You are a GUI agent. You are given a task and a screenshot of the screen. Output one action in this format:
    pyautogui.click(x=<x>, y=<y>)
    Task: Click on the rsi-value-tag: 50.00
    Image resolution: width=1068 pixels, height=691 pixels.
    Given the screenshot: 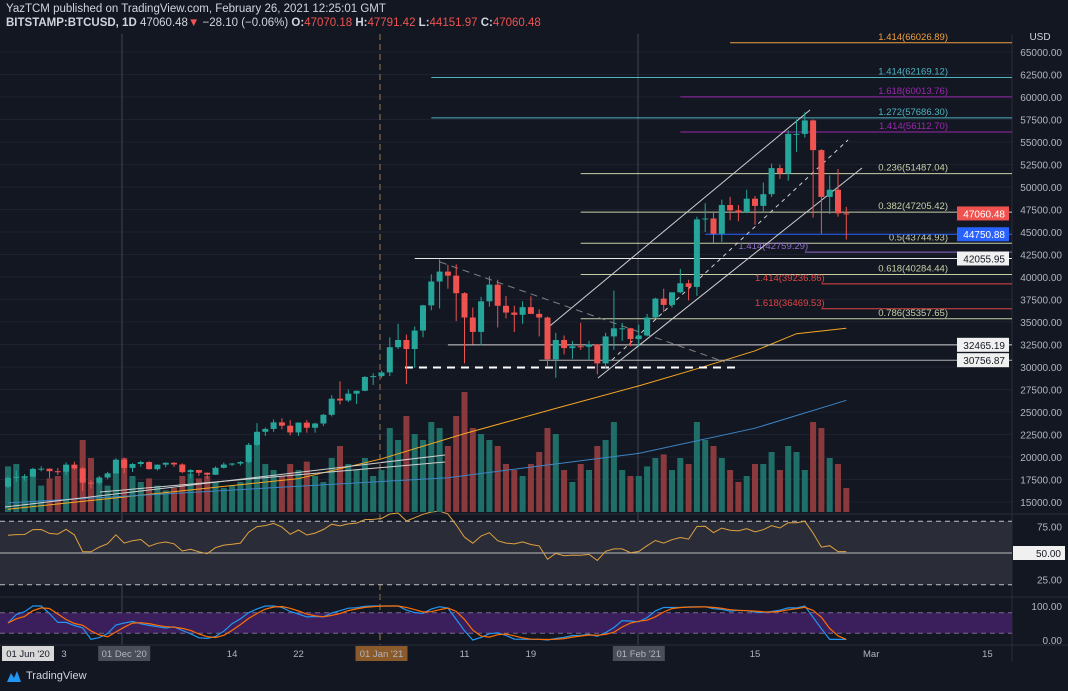 What is the action you would take?
    pyautogui.click(x=1039, y=553)
    